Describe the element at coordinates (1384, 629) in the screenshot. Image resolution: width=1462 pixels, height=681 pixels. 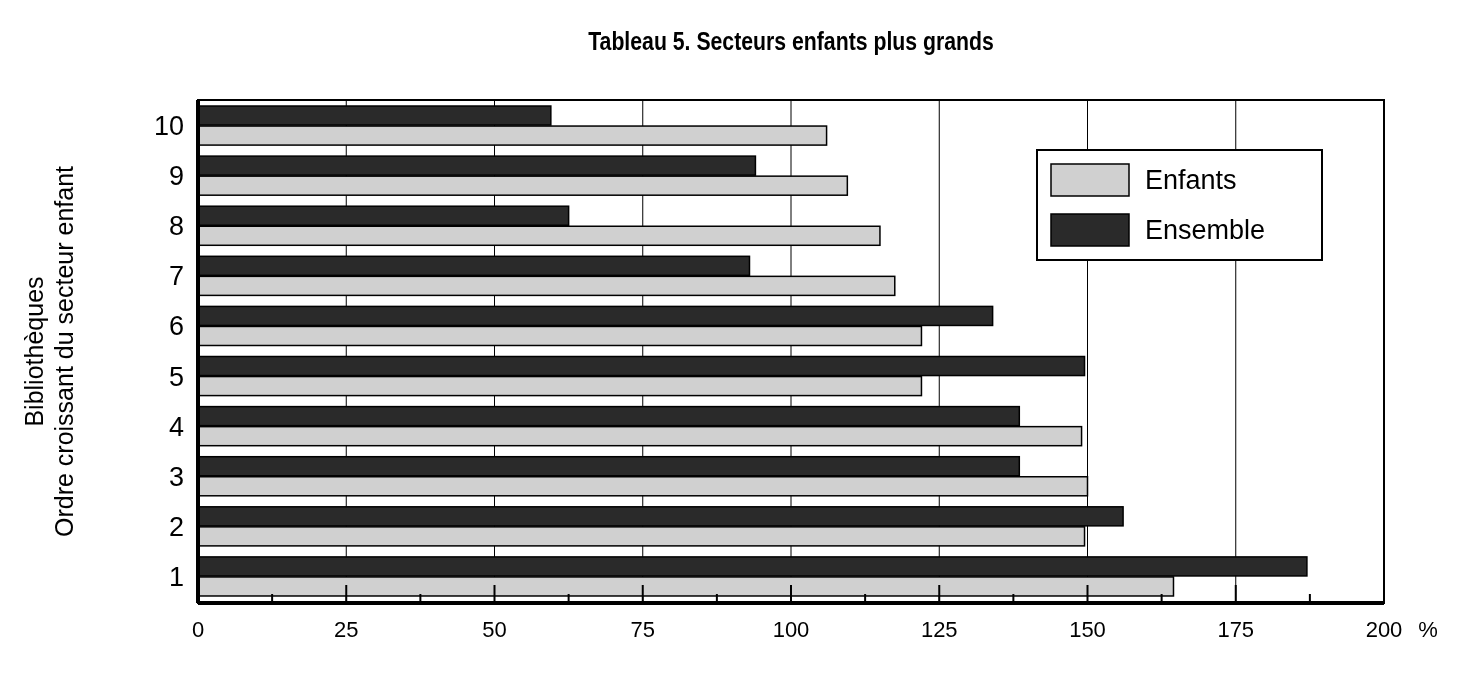
I see `x-tick-label: 200` at that location.